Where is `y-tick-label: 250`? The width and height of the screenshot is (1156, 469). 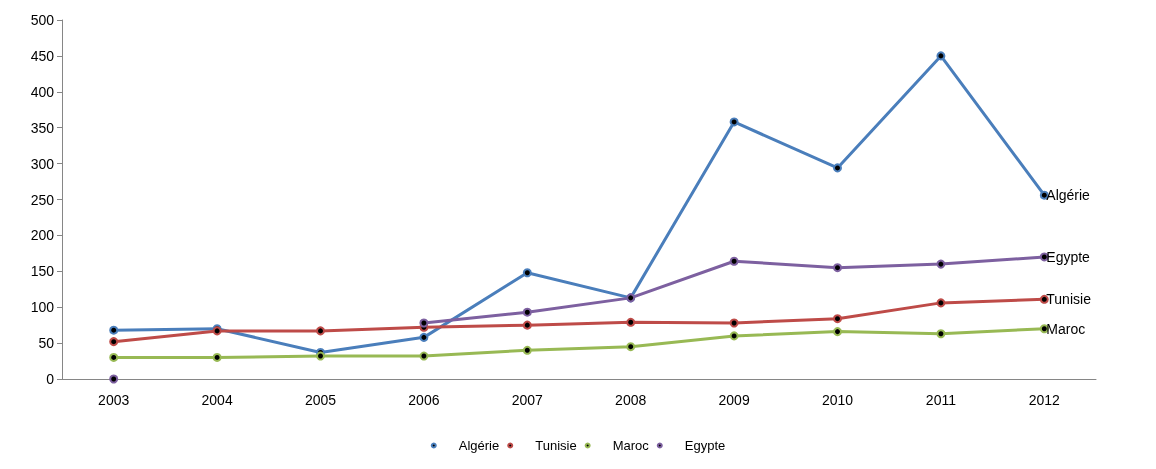
y-tick-label: 250 is located at coordinates (42, 199).